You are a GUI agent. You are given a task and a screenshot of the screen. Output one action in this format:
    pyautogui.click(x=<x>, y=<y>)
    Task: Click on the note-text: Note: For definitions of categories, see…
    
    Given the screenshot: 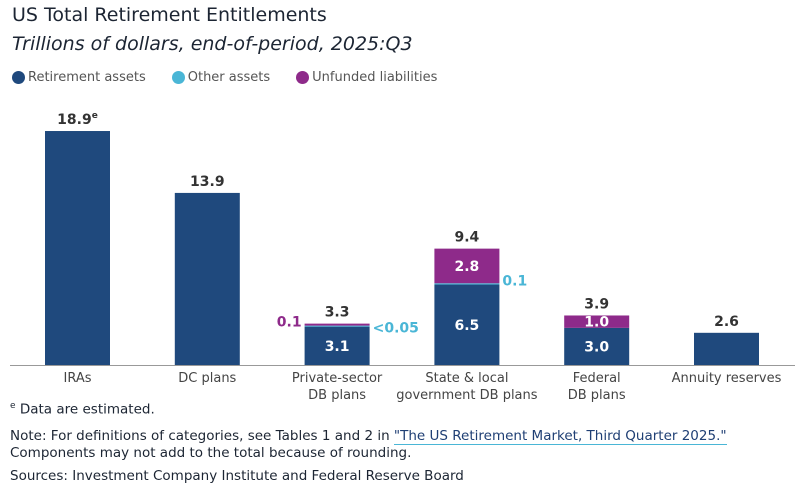 What is the action you would take?
    pyautogui.click(x=202, y=436)
    